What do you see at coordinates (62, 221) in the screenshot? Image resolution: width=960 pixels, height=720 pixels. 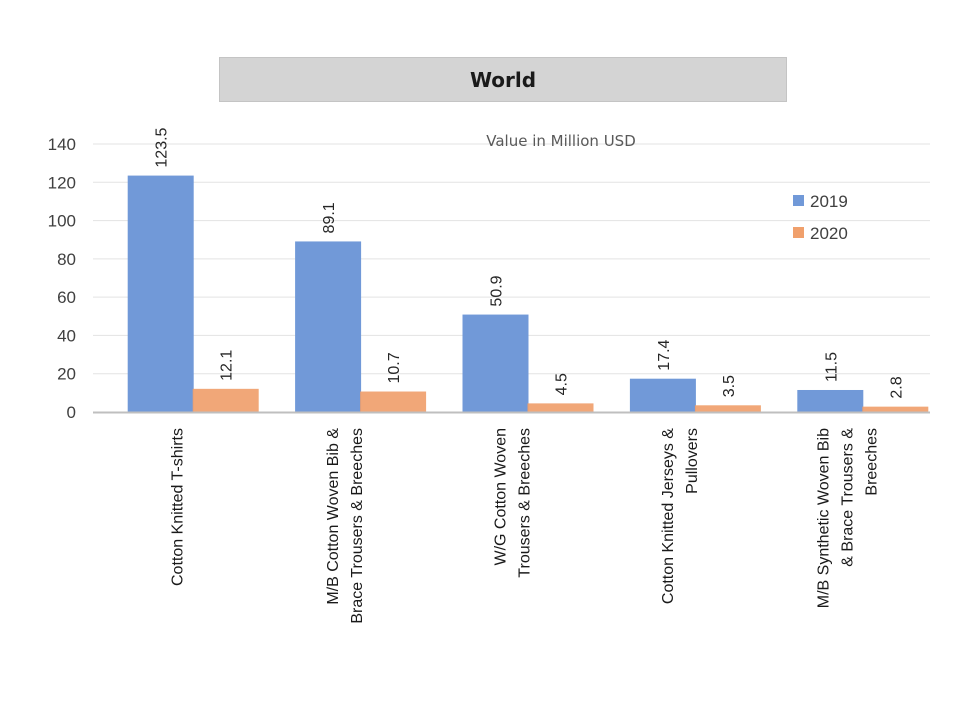 I see `y-tick-label: 100` at bounding box center [62, 221].